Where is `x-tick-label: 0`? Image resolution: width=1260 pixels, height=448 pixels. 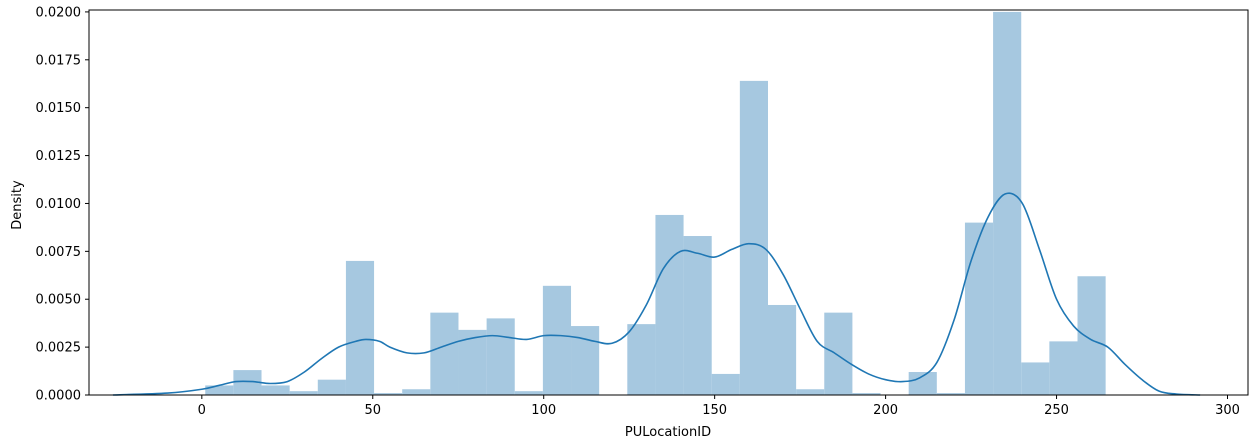
x-tick-label: 0 is located at coordinates (202, 410).